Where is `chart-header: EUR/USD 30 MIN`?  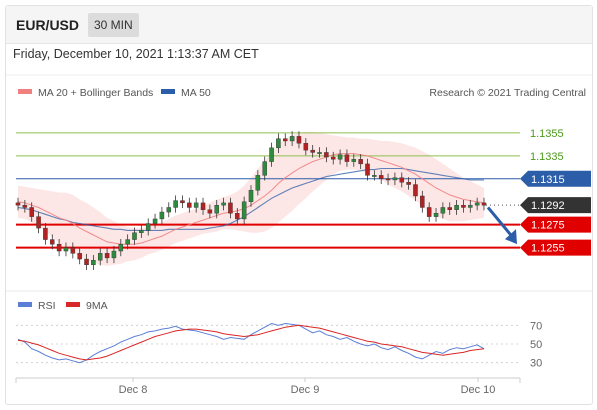 chart-header: EUR/USD 30 MIN is located at coordinates (299, 25).